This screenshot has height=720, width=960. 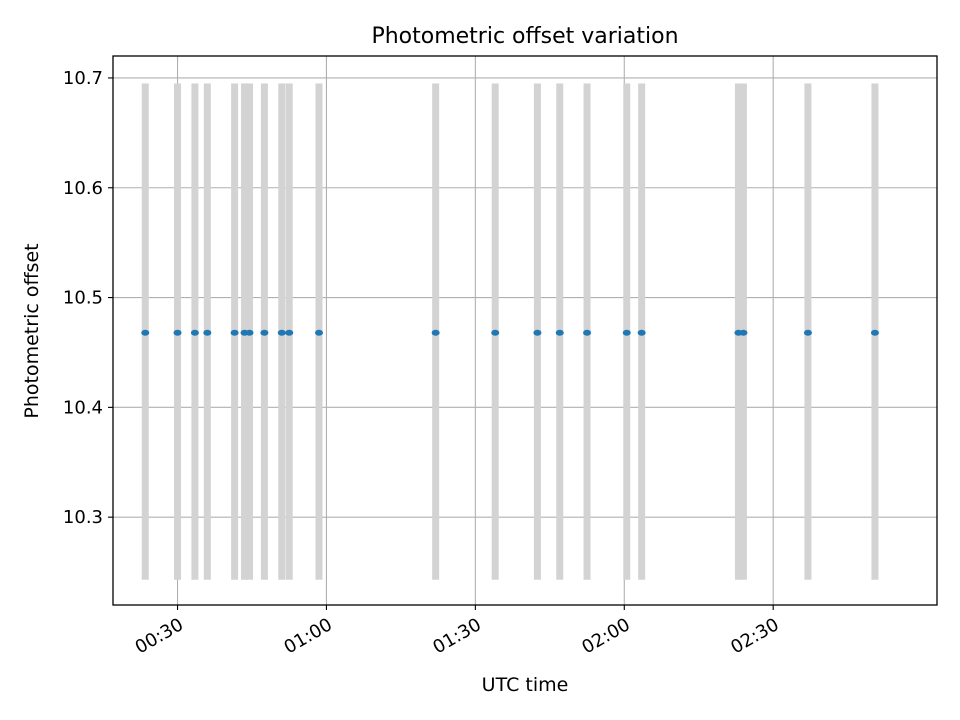 What do you see at coordinates (83, 298) in the screenshot?
I see `y-tick-label: 10.5` at bounding box center [83, 298].